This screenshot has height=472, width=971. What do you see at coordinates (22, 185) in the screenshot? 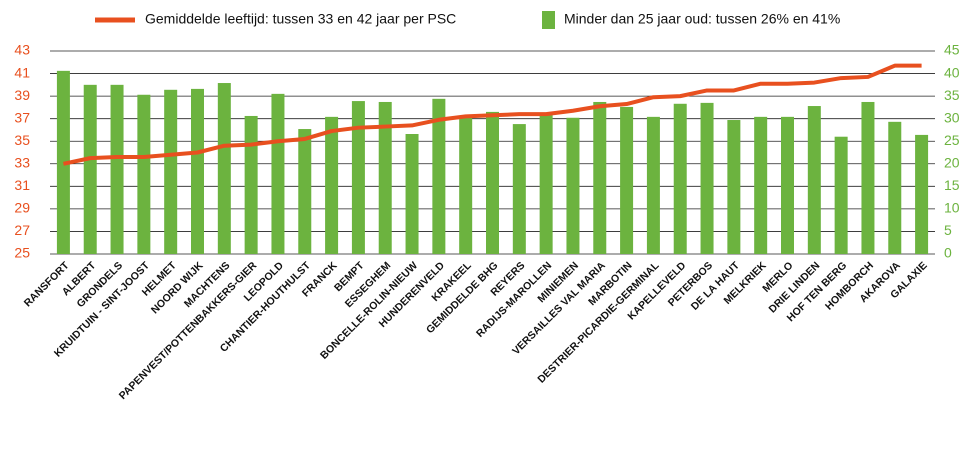
I see `y-tick-label: 31` at bounding box center [22, 185].